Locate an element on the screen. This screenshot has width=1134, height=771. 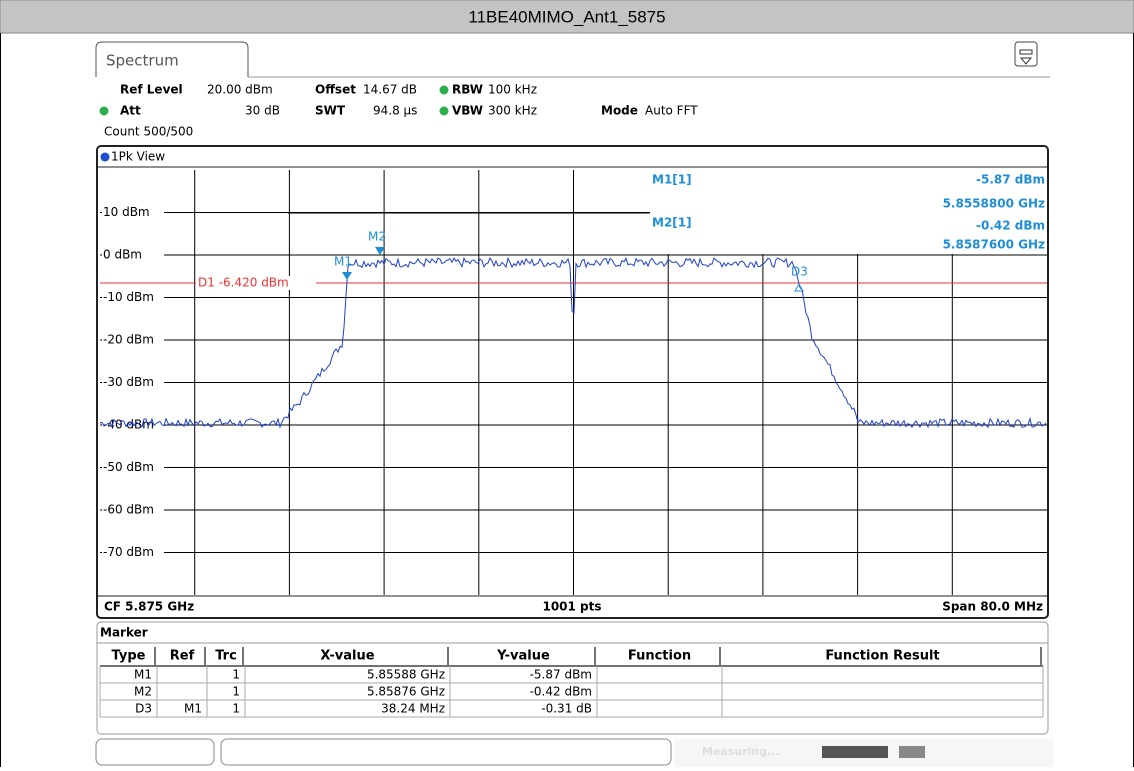
cell: 38.24 MHz is located at coordinates (413, 709).